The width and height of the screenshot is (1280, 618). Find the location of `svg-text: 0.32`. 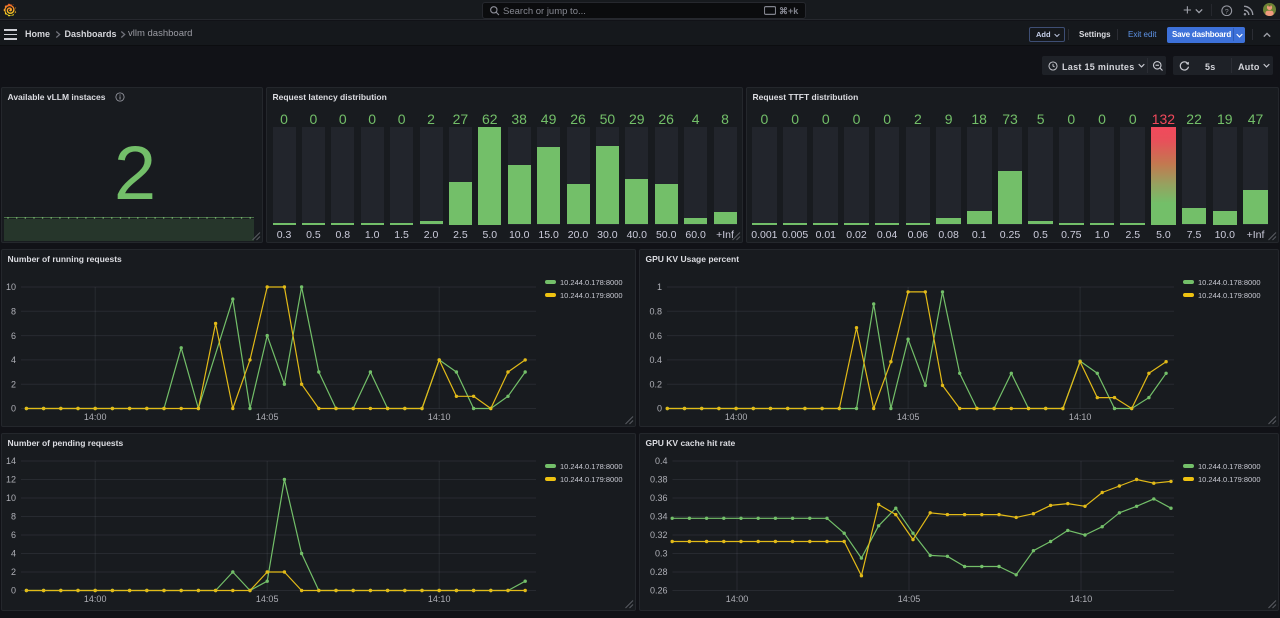

svg-text: 0.32 is located at coordinates (659, 535).